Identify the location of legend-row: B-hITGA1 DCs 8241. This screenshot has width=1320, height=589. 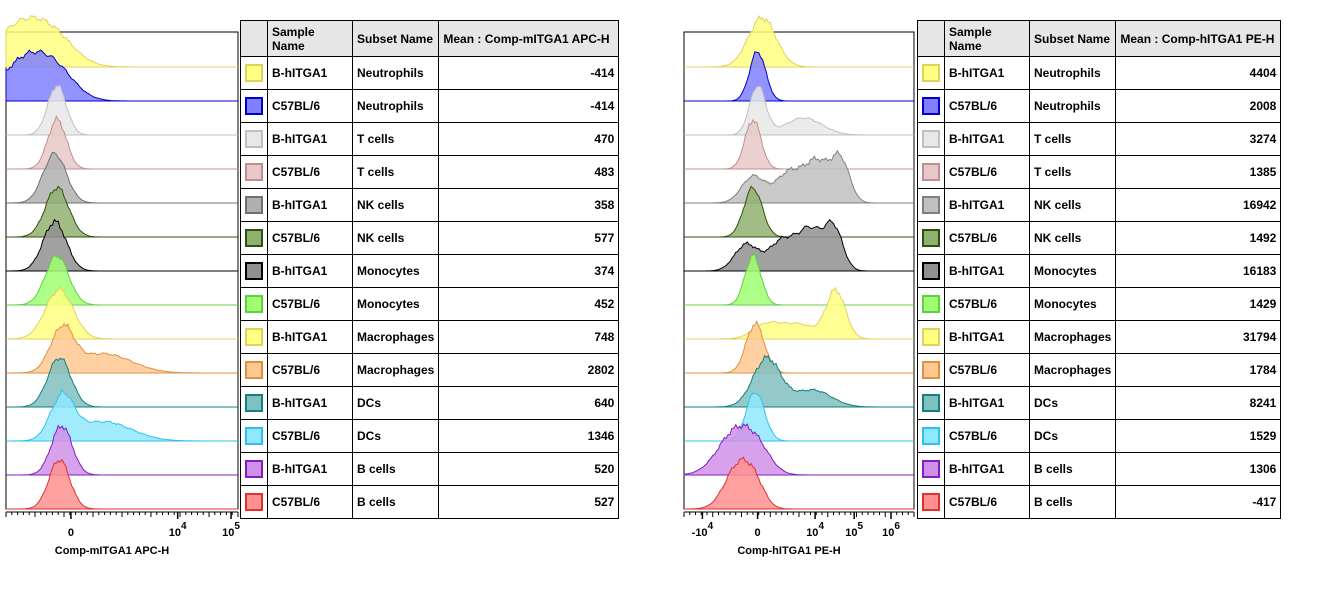
(1099, 403).